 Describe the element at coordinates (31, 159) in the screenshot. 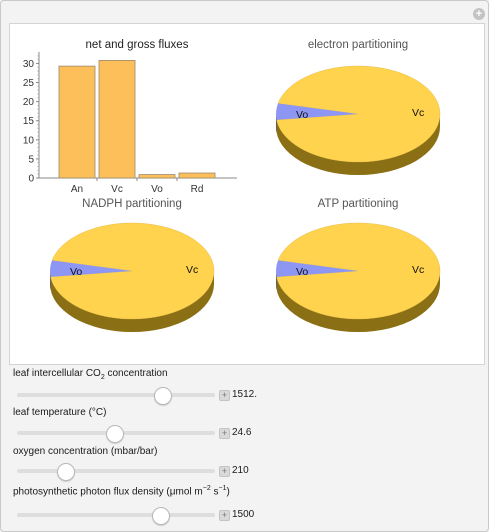

I see `y-tick-label: 5` at that location.